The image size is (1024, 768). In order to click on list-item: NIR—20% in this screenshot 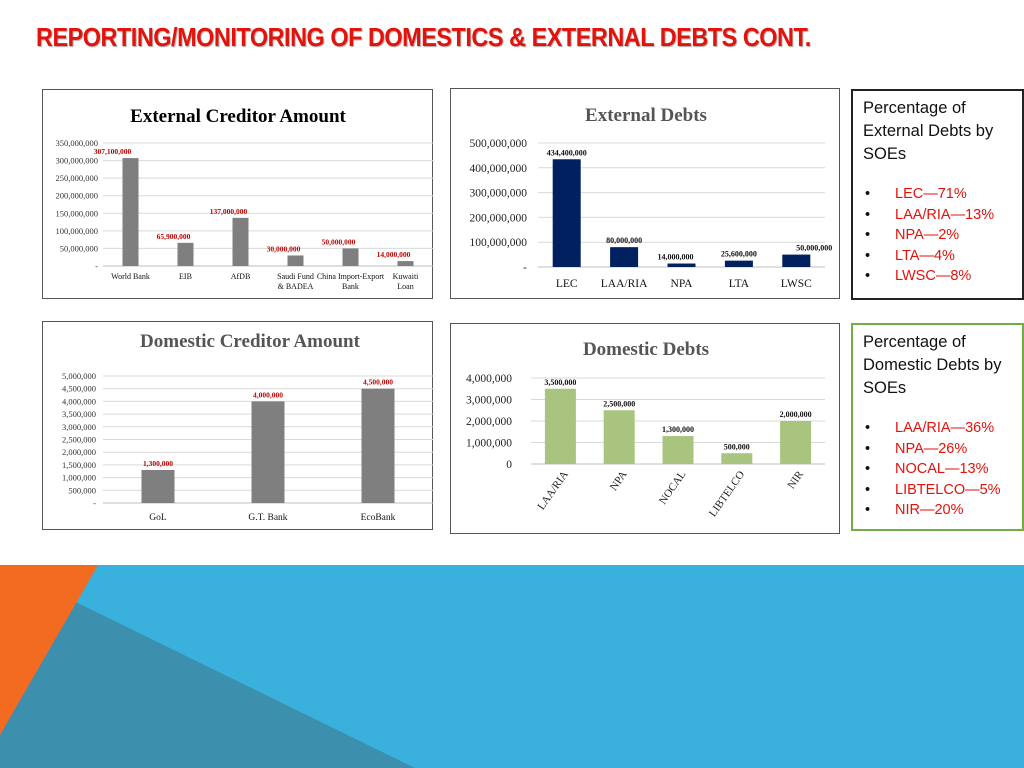, I will do `click(938, 510)`.